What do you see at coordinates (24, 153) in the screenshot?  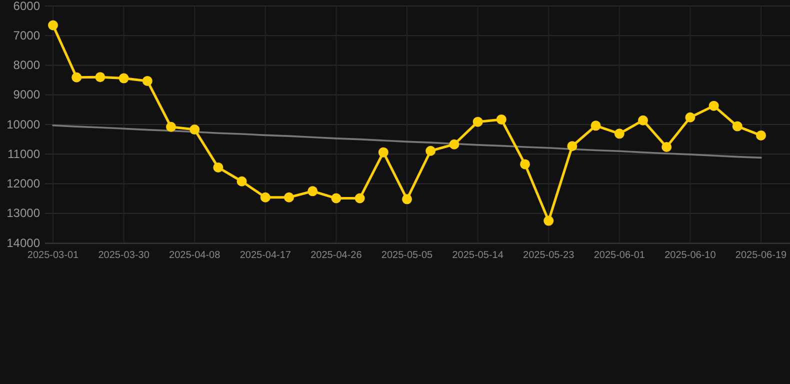 I see `y-tick-label: 11000` at bounding box center [24, 153].